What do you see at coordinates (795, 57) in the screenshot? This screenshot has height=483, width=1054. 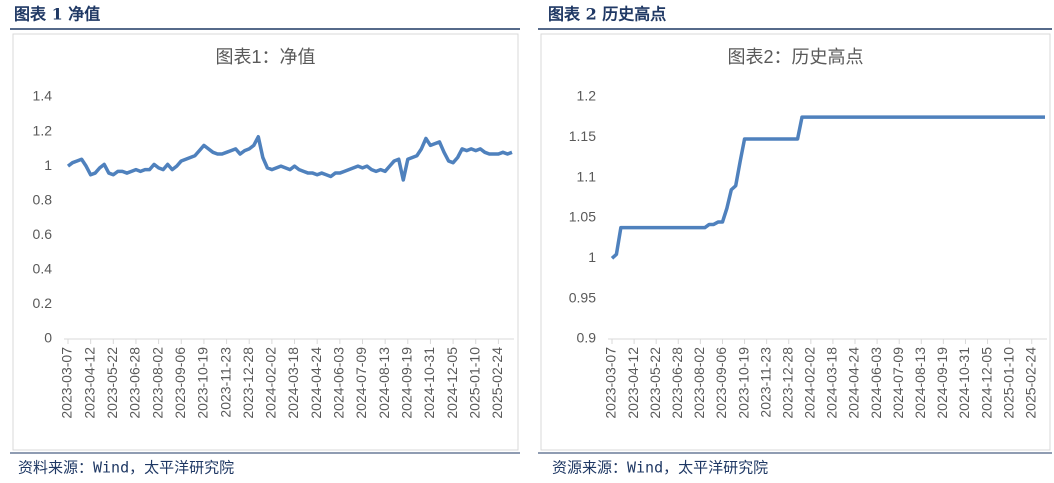 I see `chart-title: 图表2：历史高点` at bounding box center [795, 57].